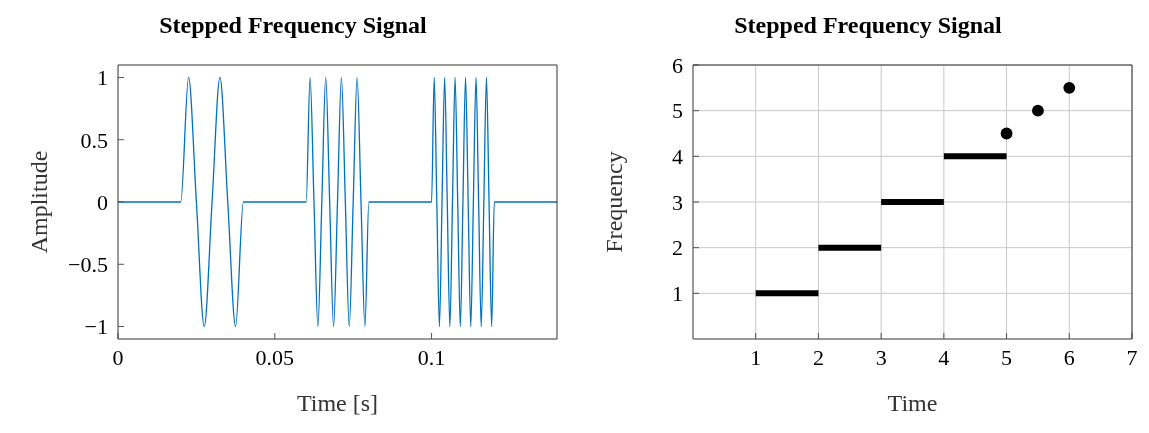 The width and height of the screenshot is (1149, 433). I want to click on x-tick-label: 1, so click(756, 357).